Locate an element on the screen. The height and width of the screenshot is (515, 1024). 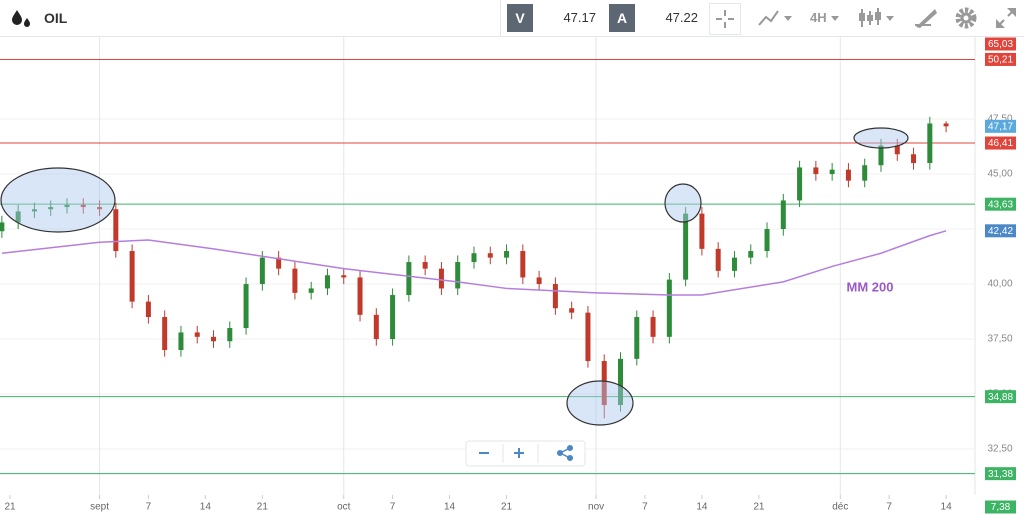
price-axis is located at coordinates (999, 276).